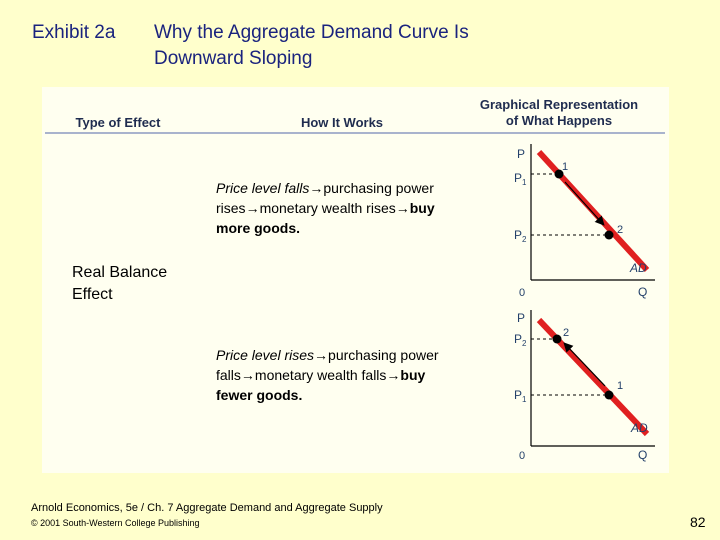  I want to click on title-line-2: Downward Sloping, so click(233, 58).